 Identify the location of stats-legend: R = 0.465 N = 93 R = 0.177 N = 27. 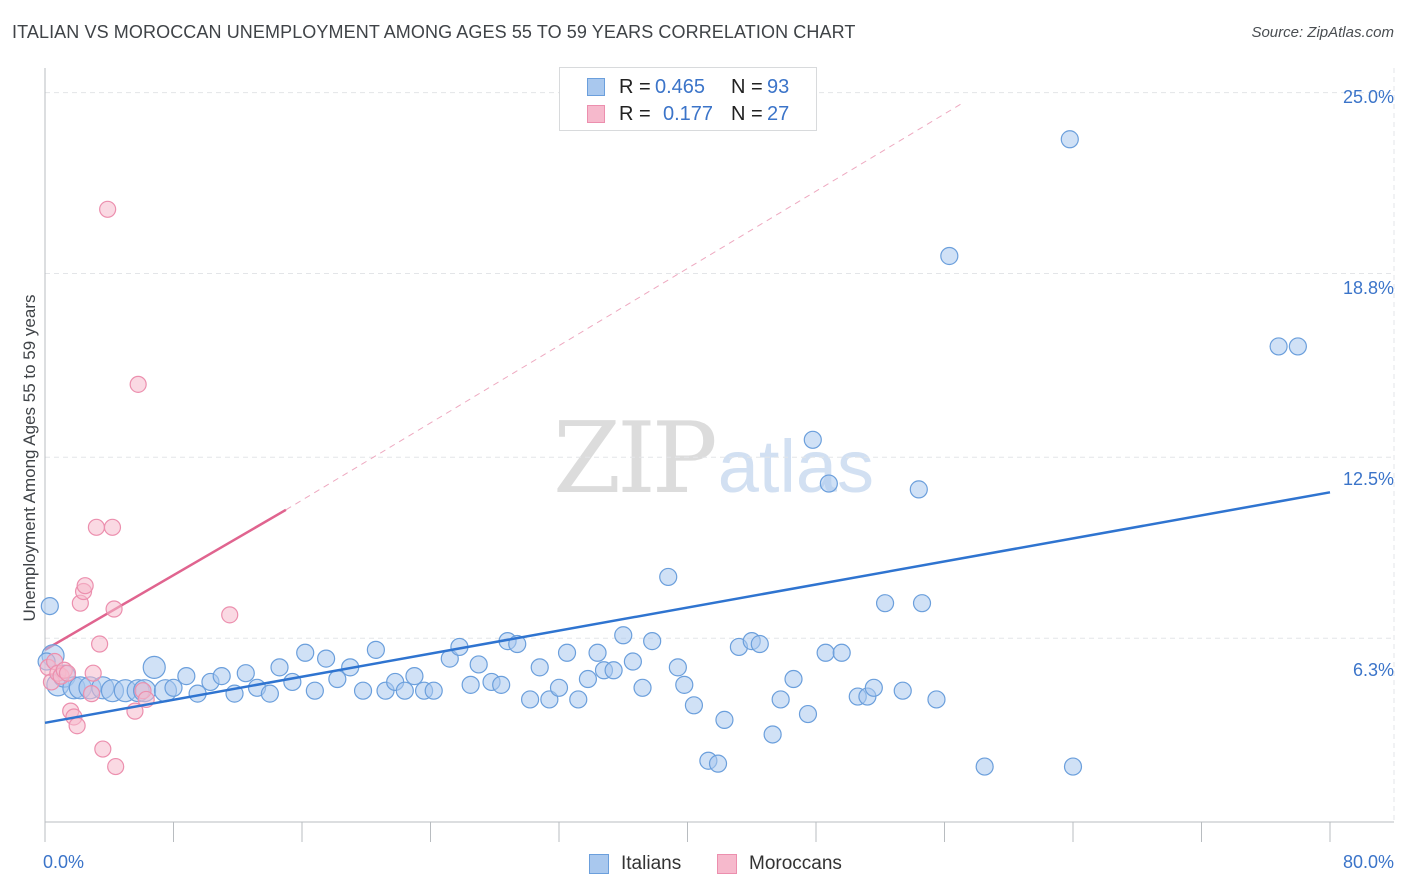
(688, 99).